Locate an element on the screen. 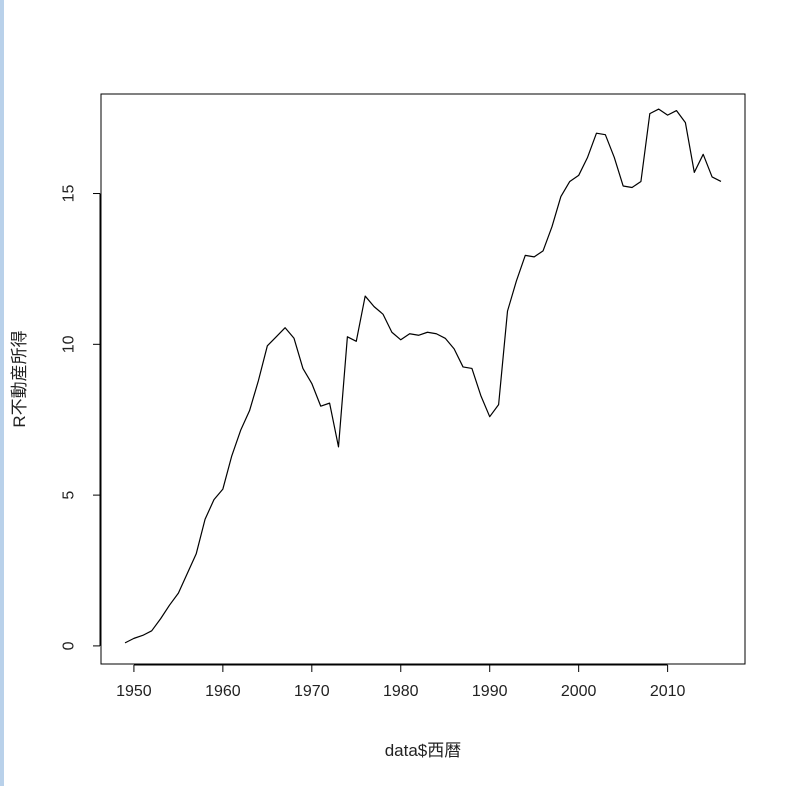 Image resolution: width=789 pixels, height=786 pixels. x-tick-label: 1950 is located at coordinates (134, 691).